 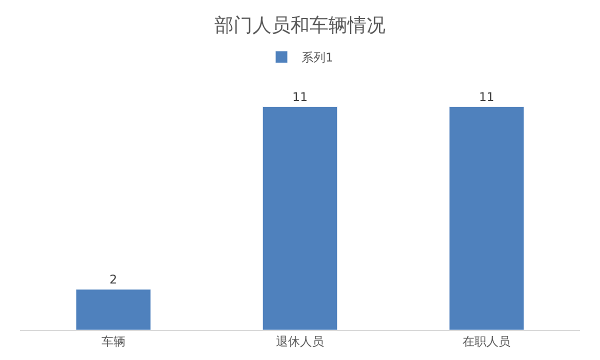 I want to click on data-label: 2, so click(x=114, y=279).